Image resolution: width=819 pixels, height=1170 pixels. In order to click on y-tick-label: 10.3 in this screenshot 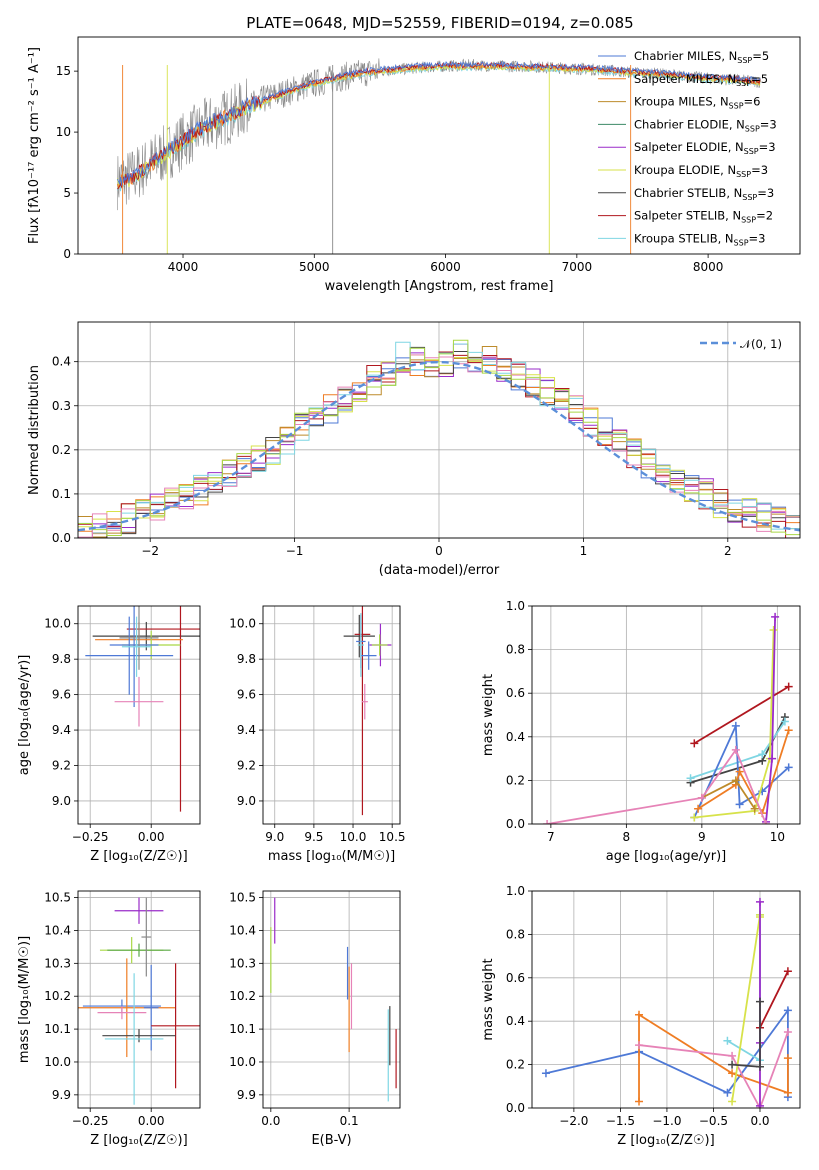, I will do `click(57, 963)`.